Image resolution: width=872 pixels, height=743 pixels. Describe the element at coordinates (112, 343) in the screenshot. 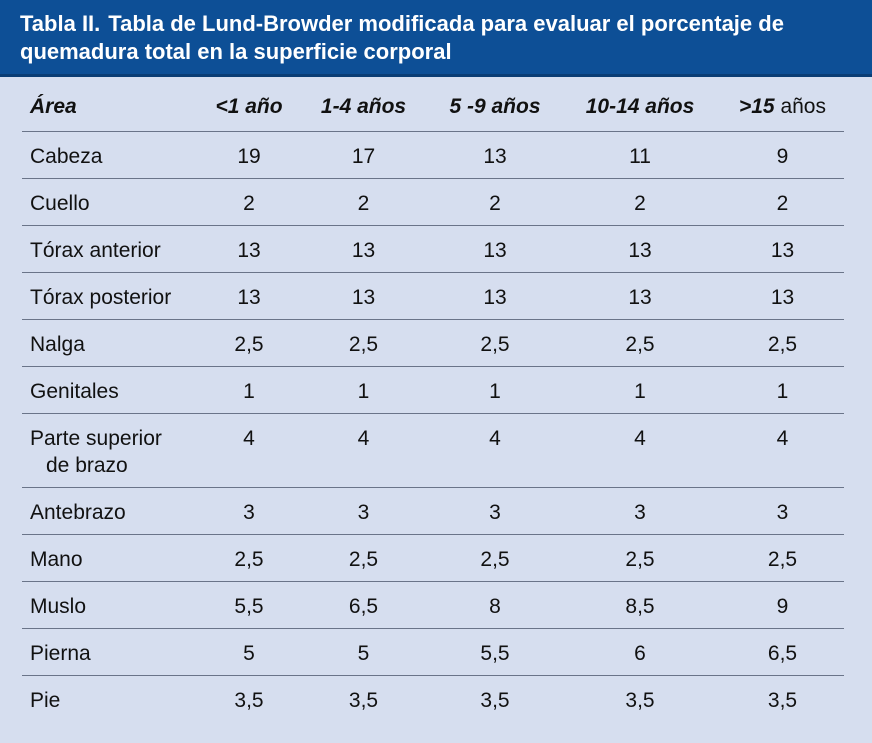

I see `row-area-label: Nalga` at that location.